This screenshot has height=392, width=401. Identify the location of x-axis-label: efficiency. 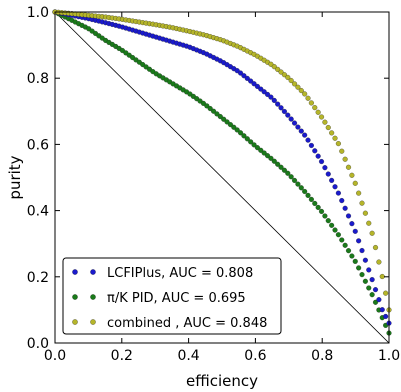
(222, 381).